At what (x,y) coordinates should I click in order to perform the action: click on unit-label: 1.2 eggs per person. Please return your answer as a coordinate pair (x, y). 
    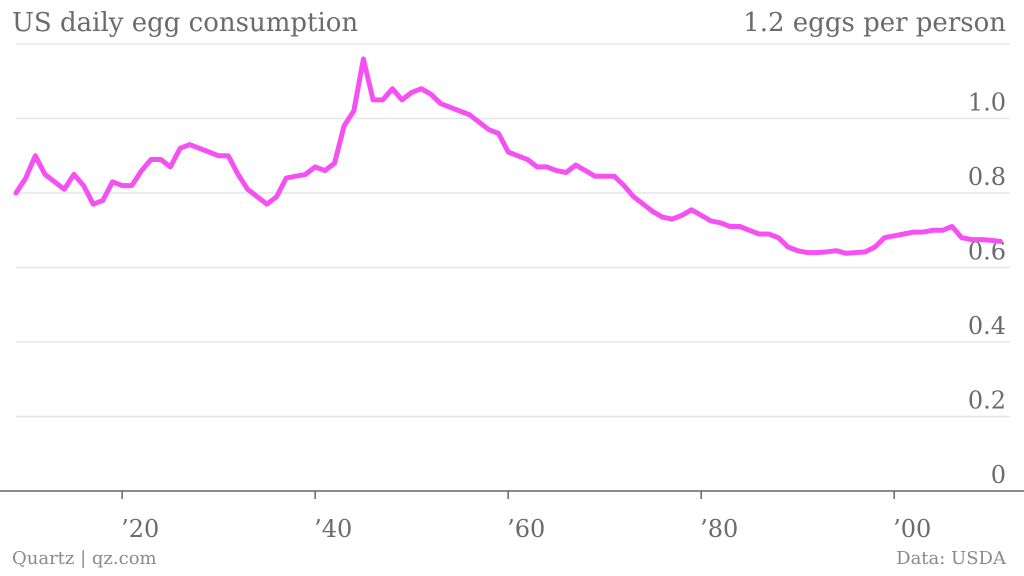
    Looking at the image, I should click on (874, 23).